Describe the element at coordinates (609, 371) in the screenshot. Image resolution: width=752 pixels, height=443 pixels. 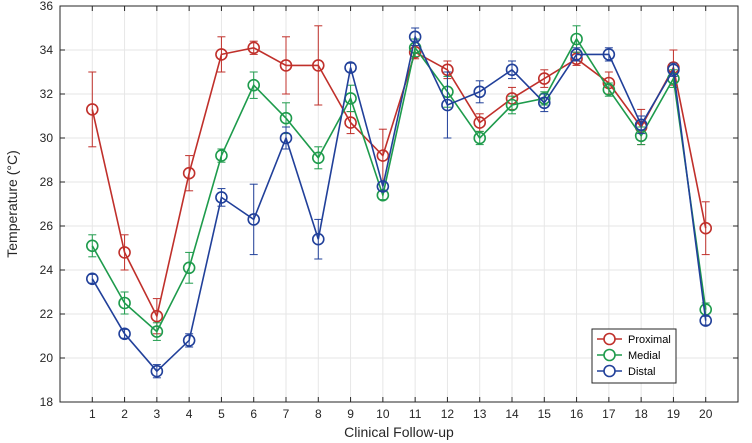
I see `legend-marker-distal` at that location.